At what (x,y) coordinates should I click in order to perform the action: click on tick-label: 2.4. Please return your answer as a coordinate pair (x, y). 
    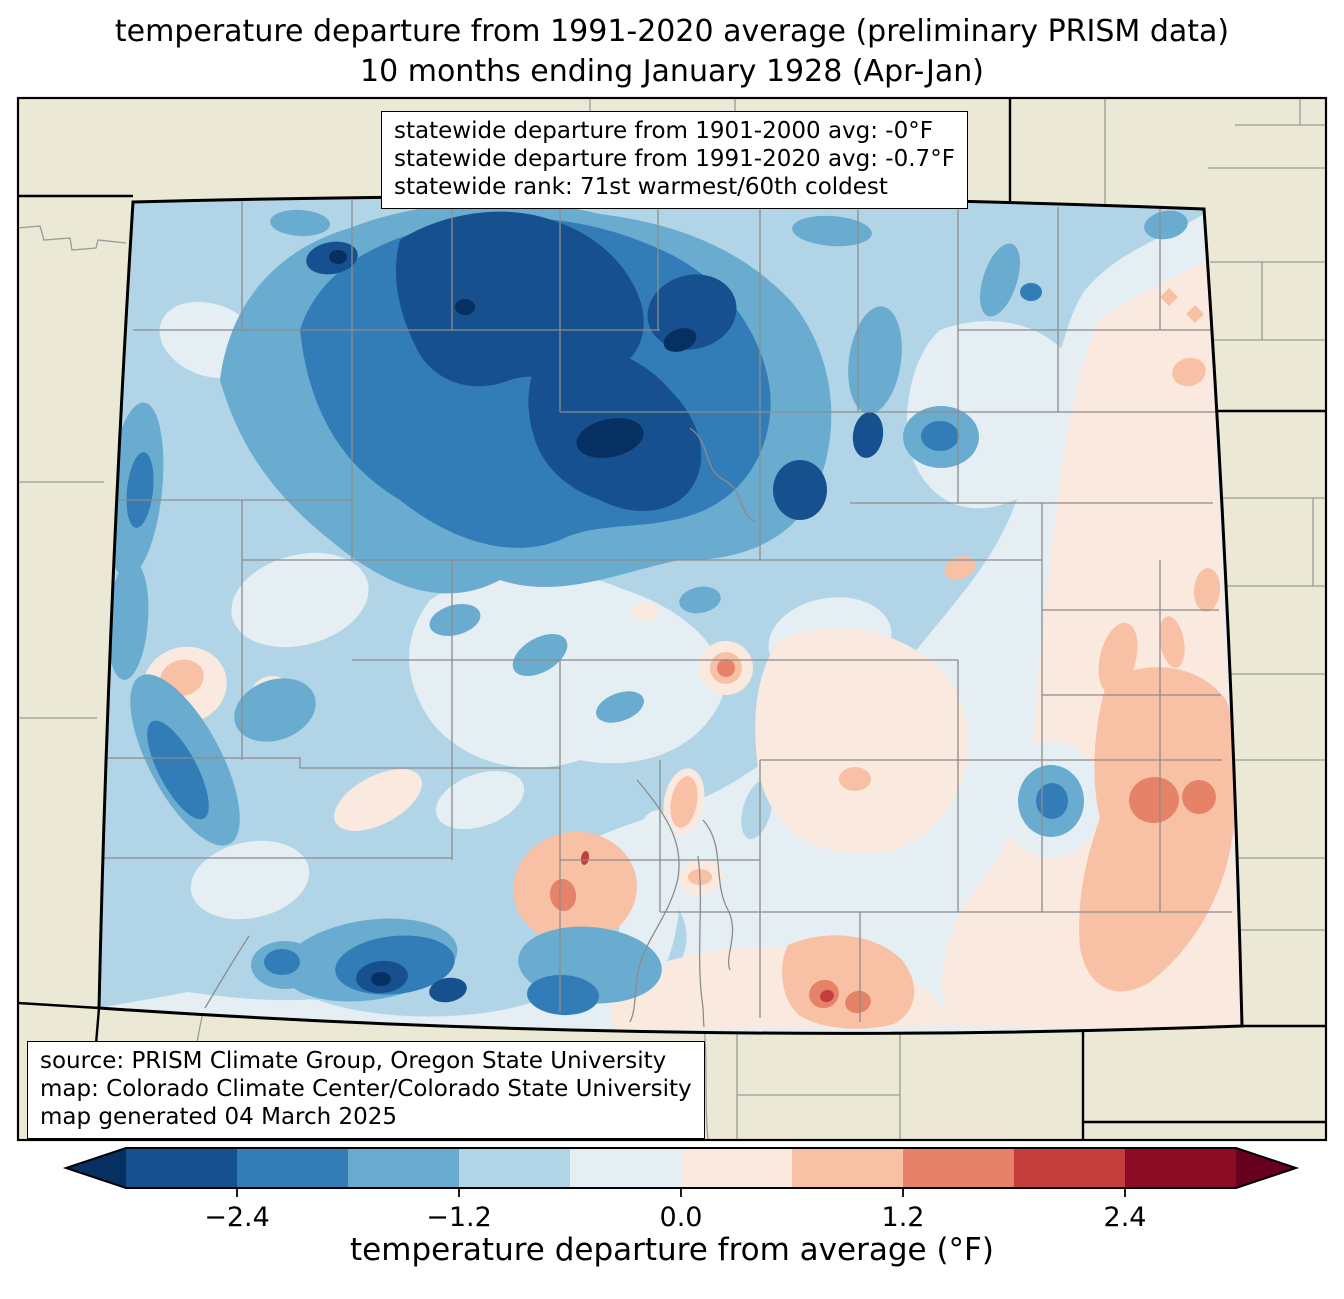
    Looking at the image, I should click on (1125, 1217).